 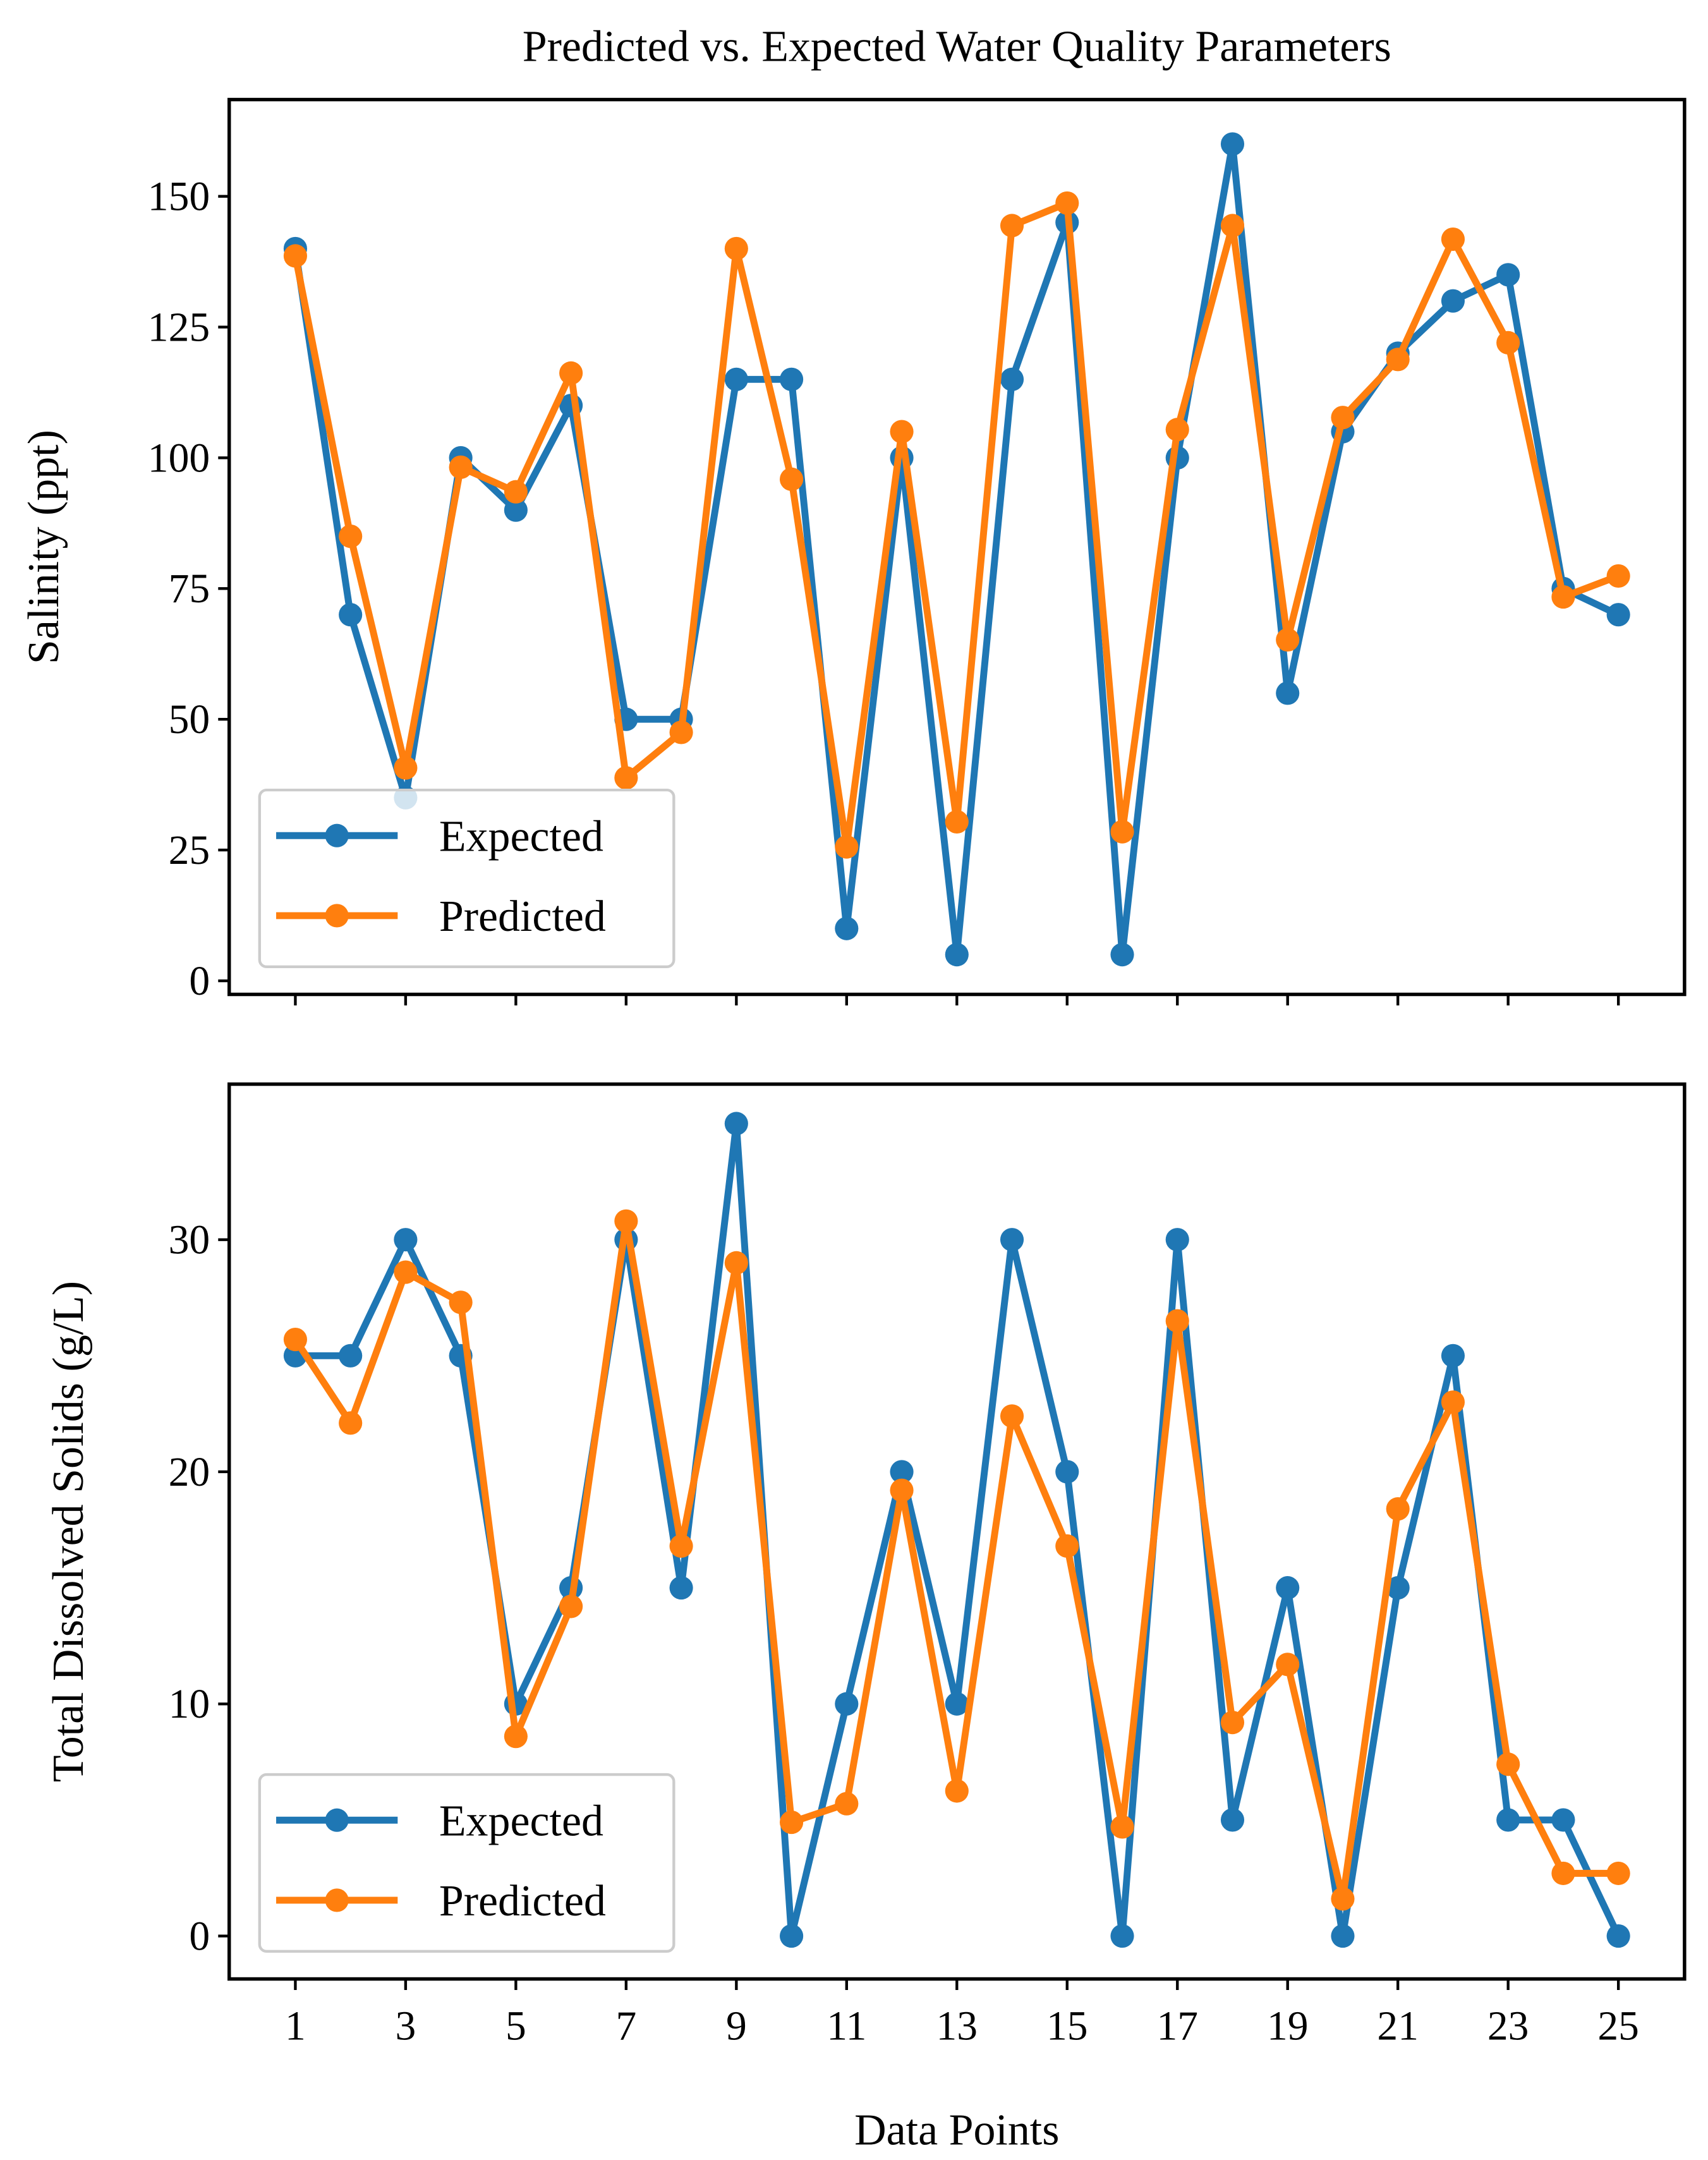 I want to click on y-tick-label: 50, so click(x=189, y=720).